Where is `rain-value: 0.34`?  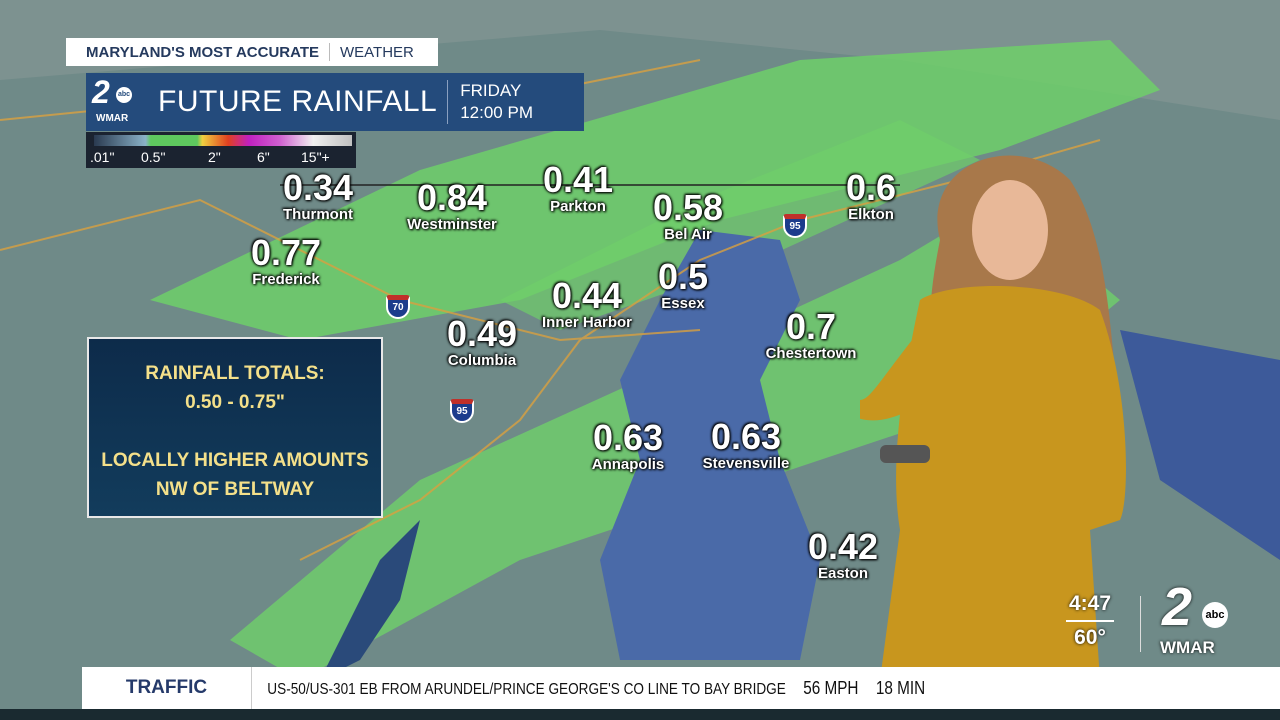 rain-value: 0.34 is located at coordinates (318, 187).